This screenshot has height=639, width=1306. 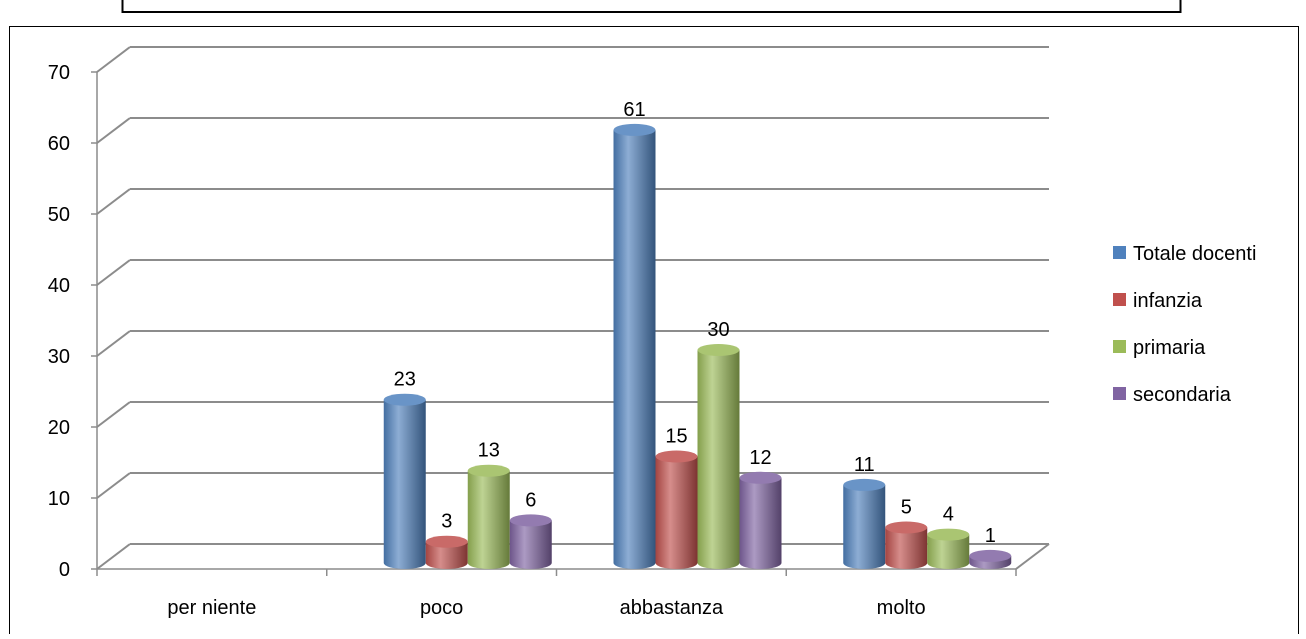 What do you see at coordinates (59, 144) in the screenshot?
I see `y-tick-label: 60` at bounding box center [59, 144].